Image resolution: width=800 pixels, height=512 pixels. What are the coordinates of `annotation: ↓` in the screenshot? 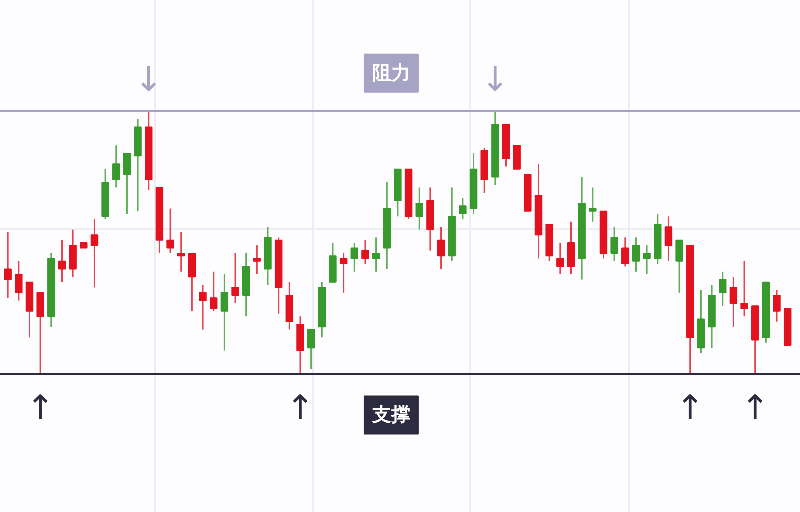 It's located at (149, 80).